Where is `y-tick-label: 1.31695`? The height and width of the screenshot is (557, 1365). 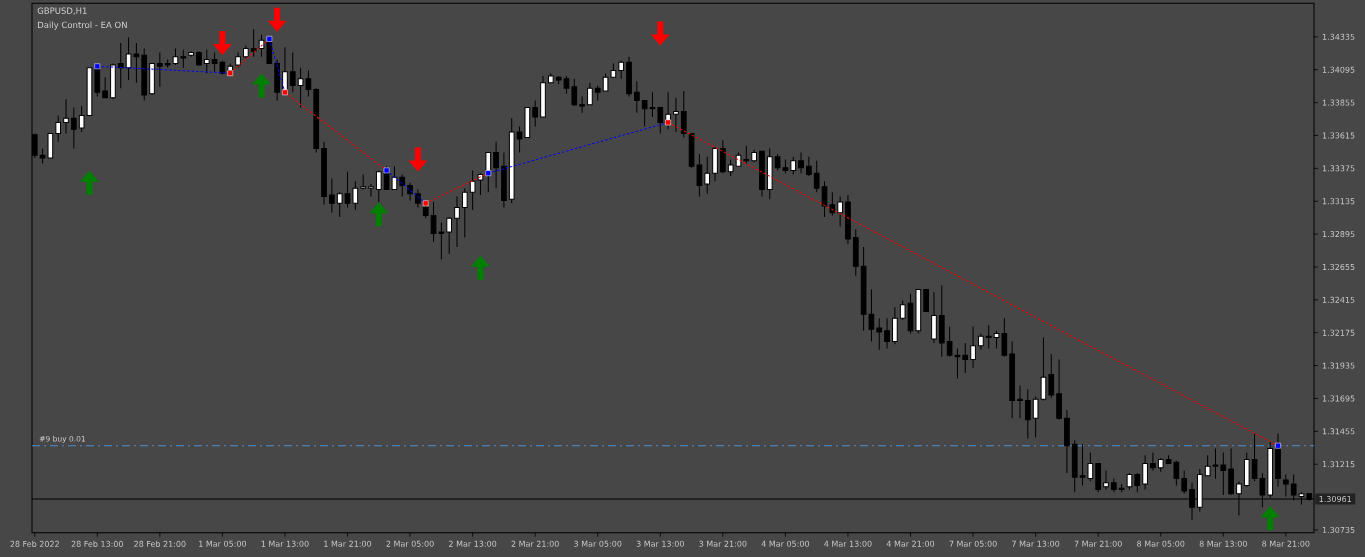 y-tick-label: 1.31695 is located at coordinates (1338, 398).